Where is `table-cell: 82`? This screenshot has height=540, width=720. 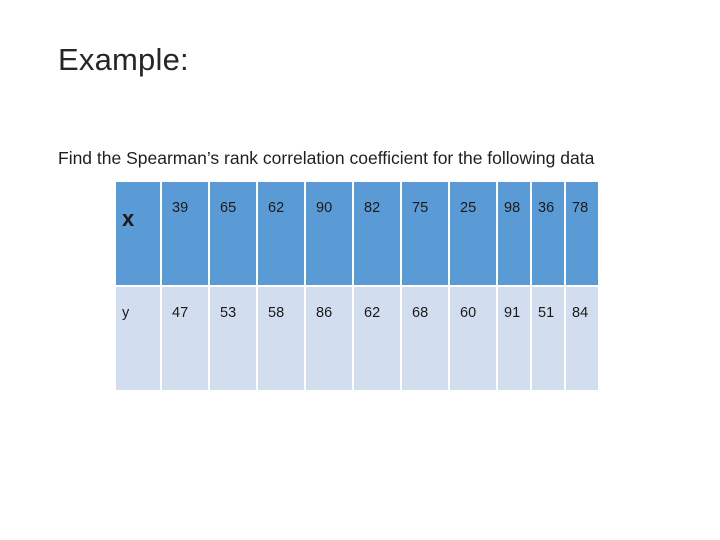
table-cell: 82 is located at coordinates (377, 233).